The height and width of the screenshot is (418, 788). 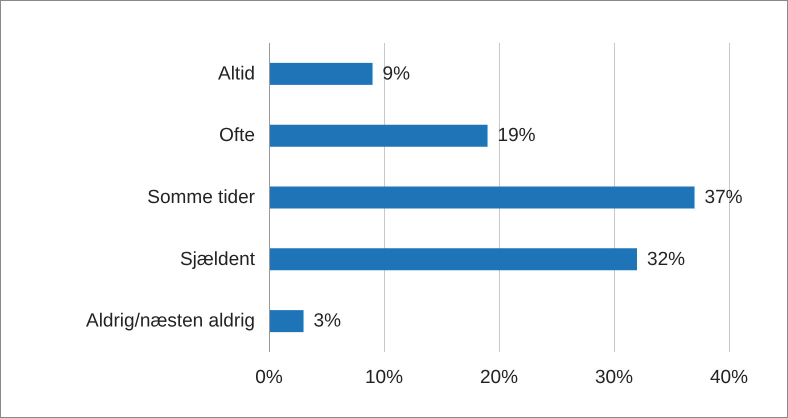 What do you see at coordinates (723, 197) in the screenshot?
I see `data-label: 37%` at bounding box center [723, 197].